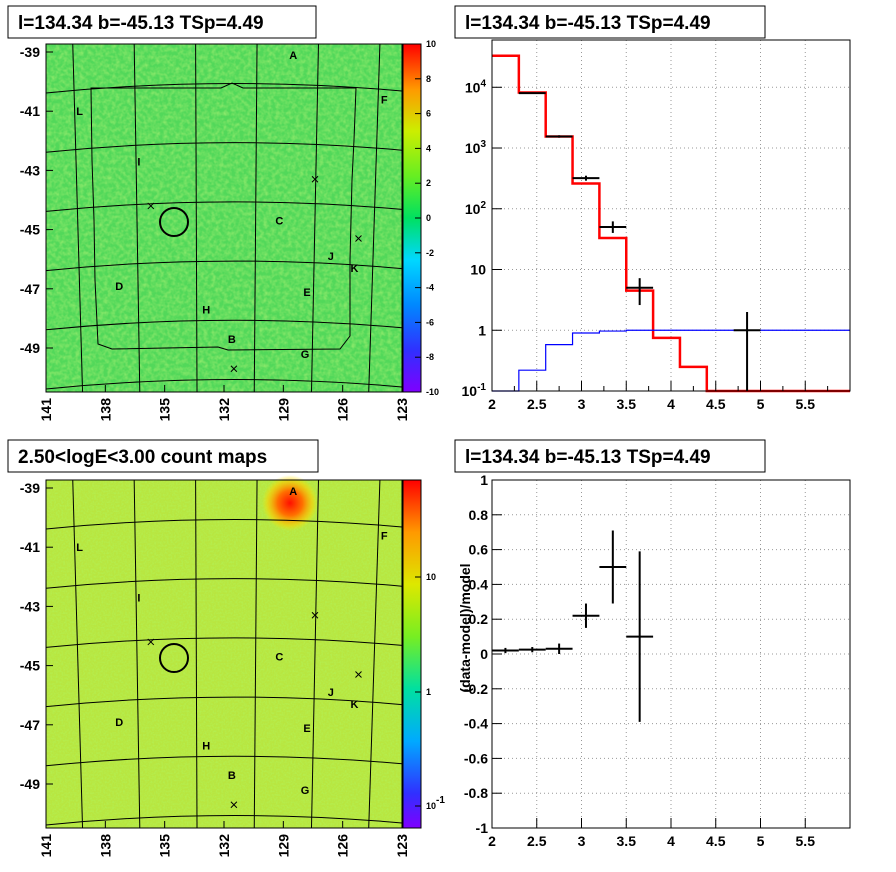 The image size is (896, 872). Describe the element at coordinates (305, 355) in the screenshot. I see `source-label-g: G` at that location.